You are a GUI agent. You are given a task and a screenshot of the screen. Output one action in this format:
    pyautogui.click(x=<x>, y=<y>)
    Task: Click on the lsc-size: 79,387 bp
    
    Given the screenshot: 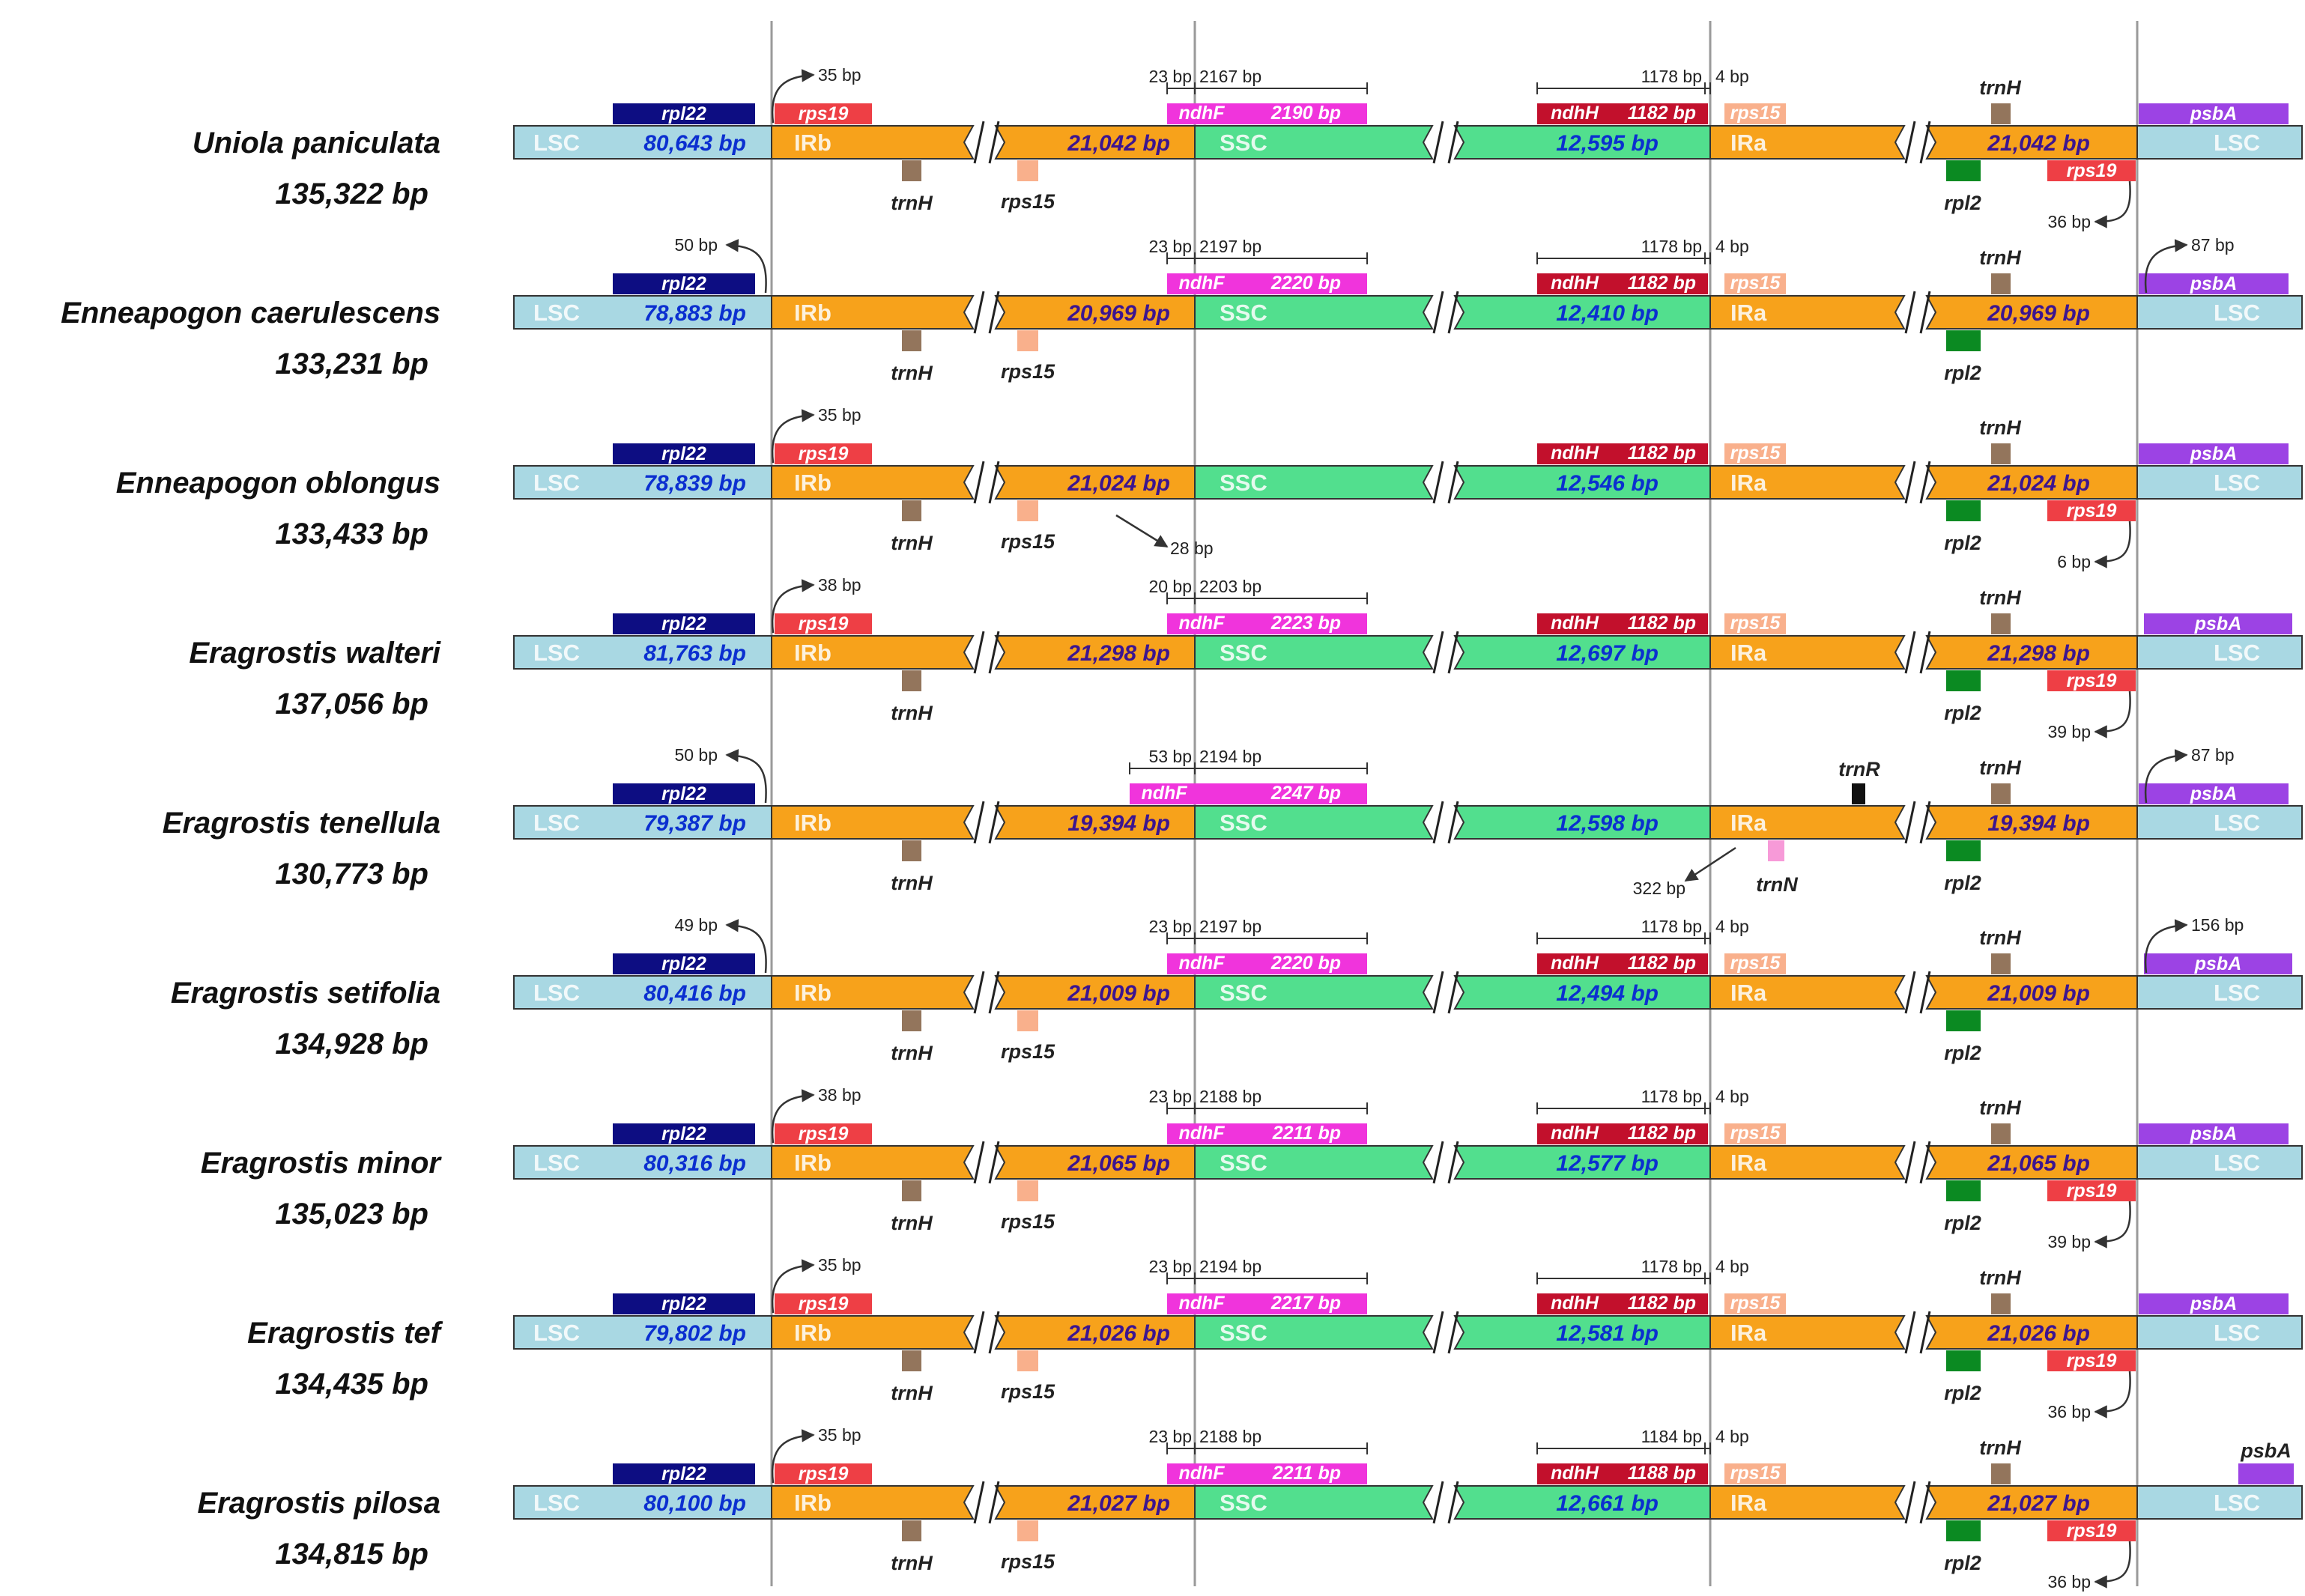 What is the action you would take?
    pyautogui.click(x=694, y=823)
    